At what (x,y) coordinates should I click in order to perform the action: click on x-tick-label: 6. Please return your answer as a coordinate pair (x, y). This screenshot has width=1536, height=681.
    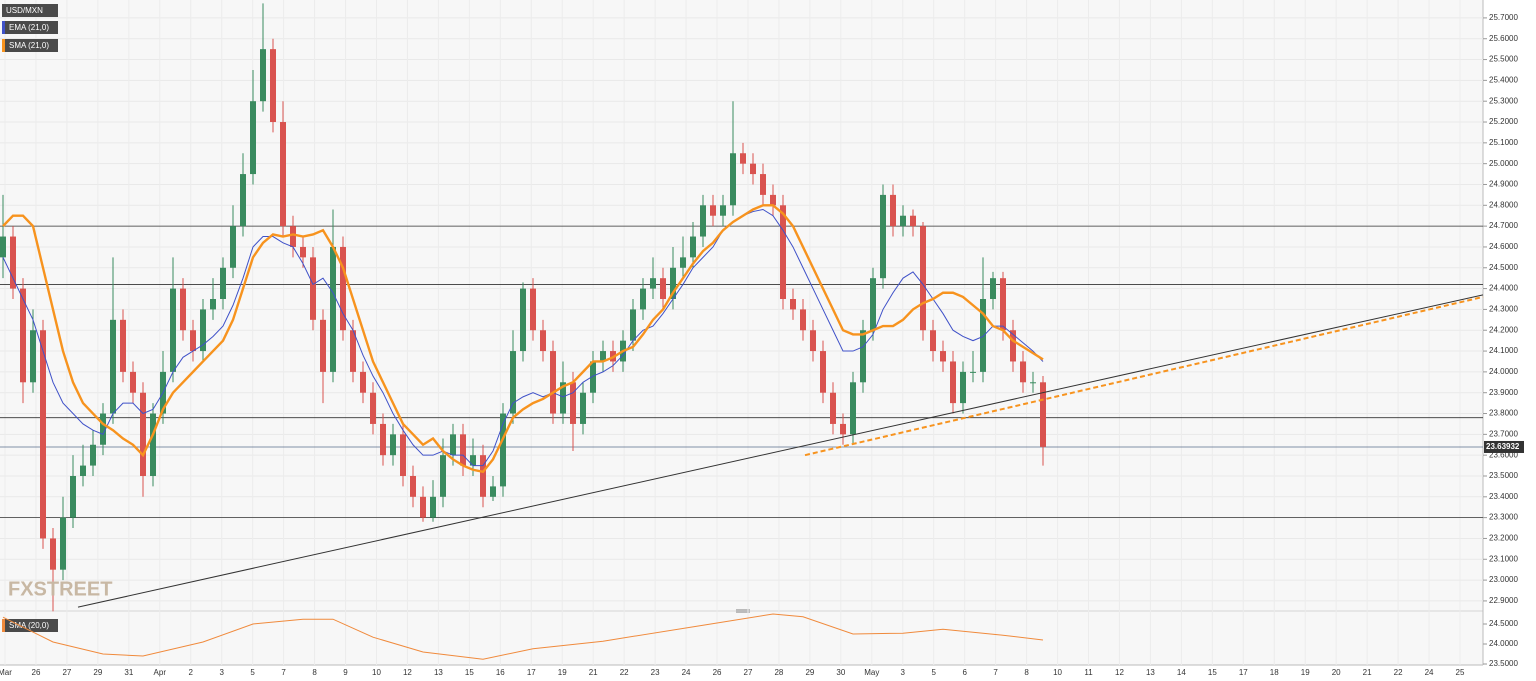
    Looking at the image, I should click on (964, 672).